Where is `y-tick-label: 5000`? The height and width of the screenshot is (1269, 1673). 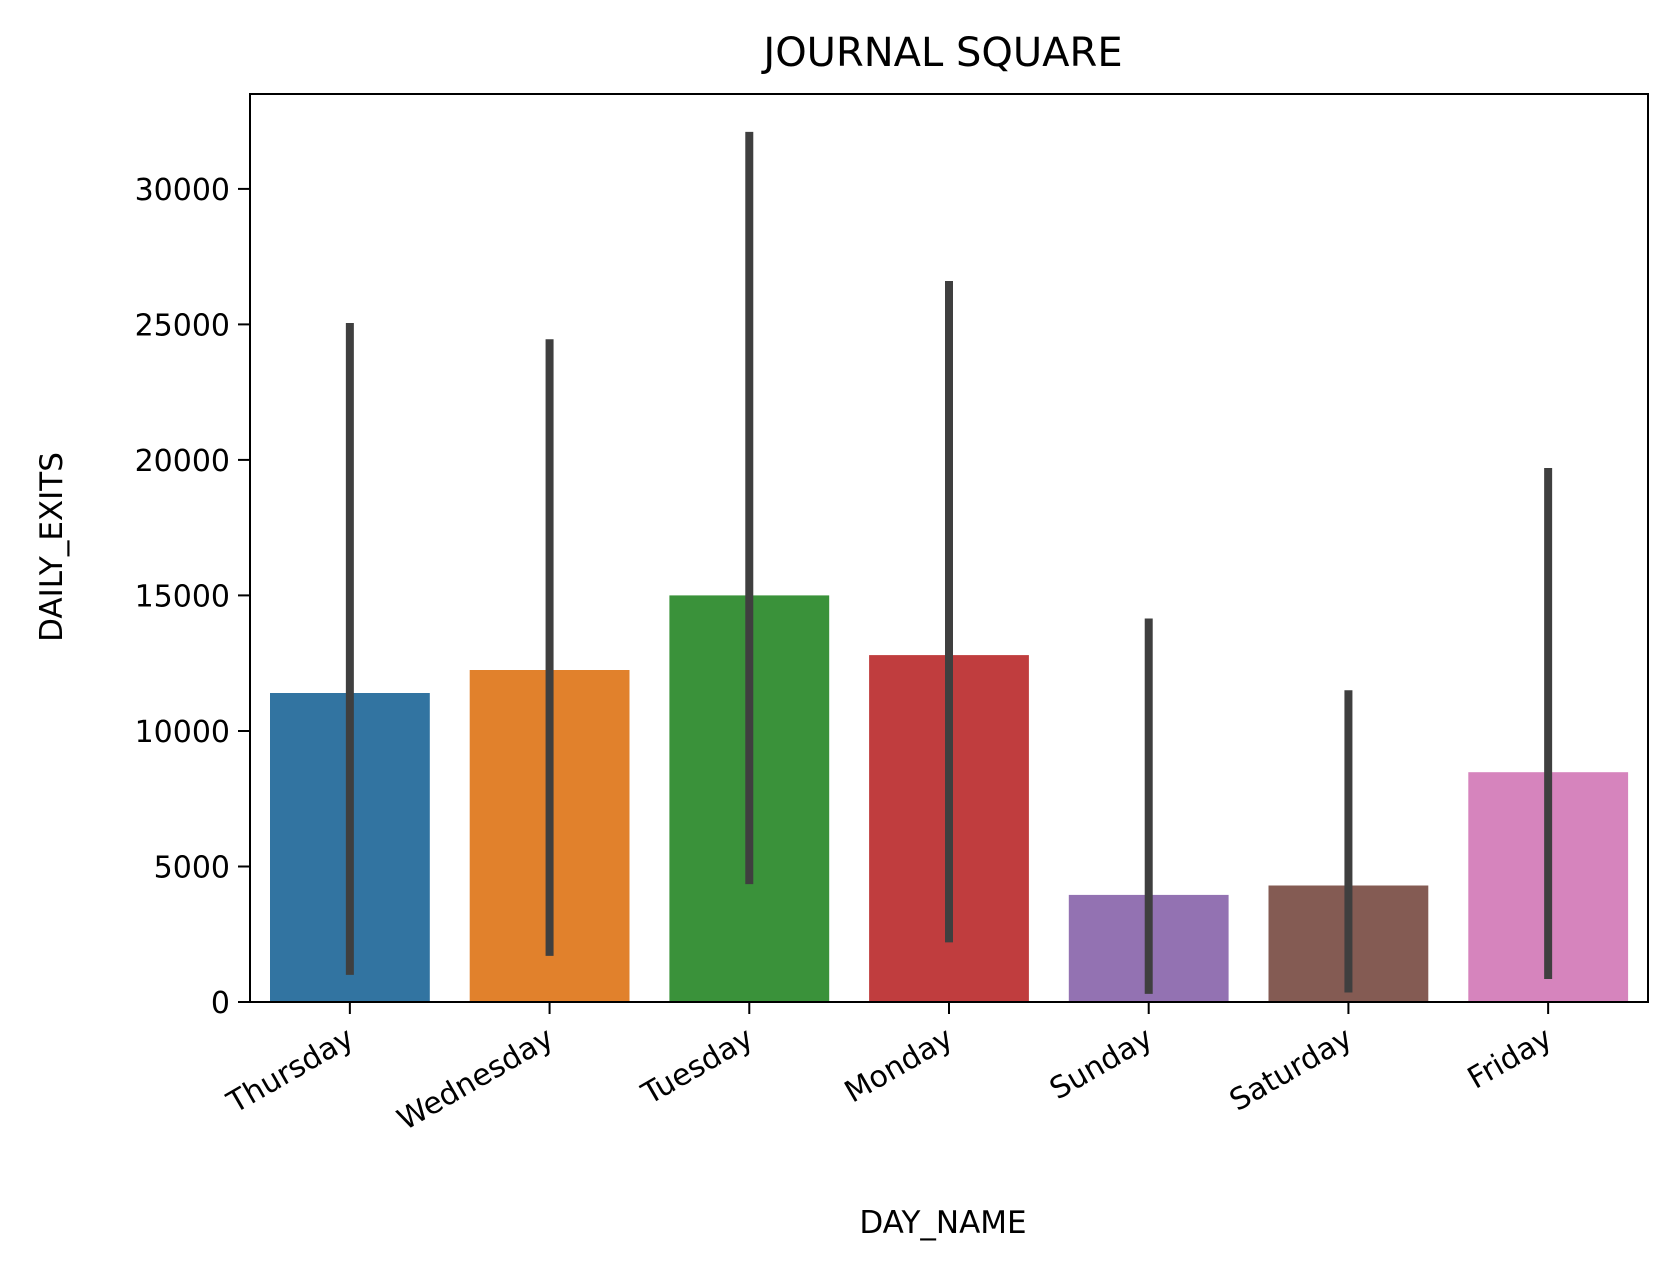 y-tick-label: 5000 is located at coordinates (192, 868).